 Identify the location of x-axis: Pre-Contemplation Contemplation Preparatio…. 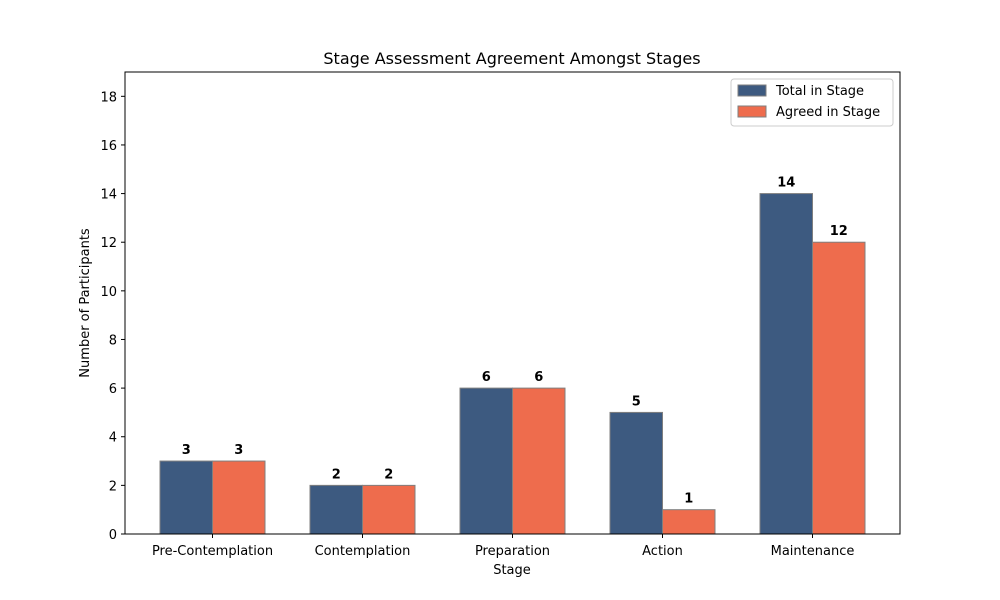
(503, 546).